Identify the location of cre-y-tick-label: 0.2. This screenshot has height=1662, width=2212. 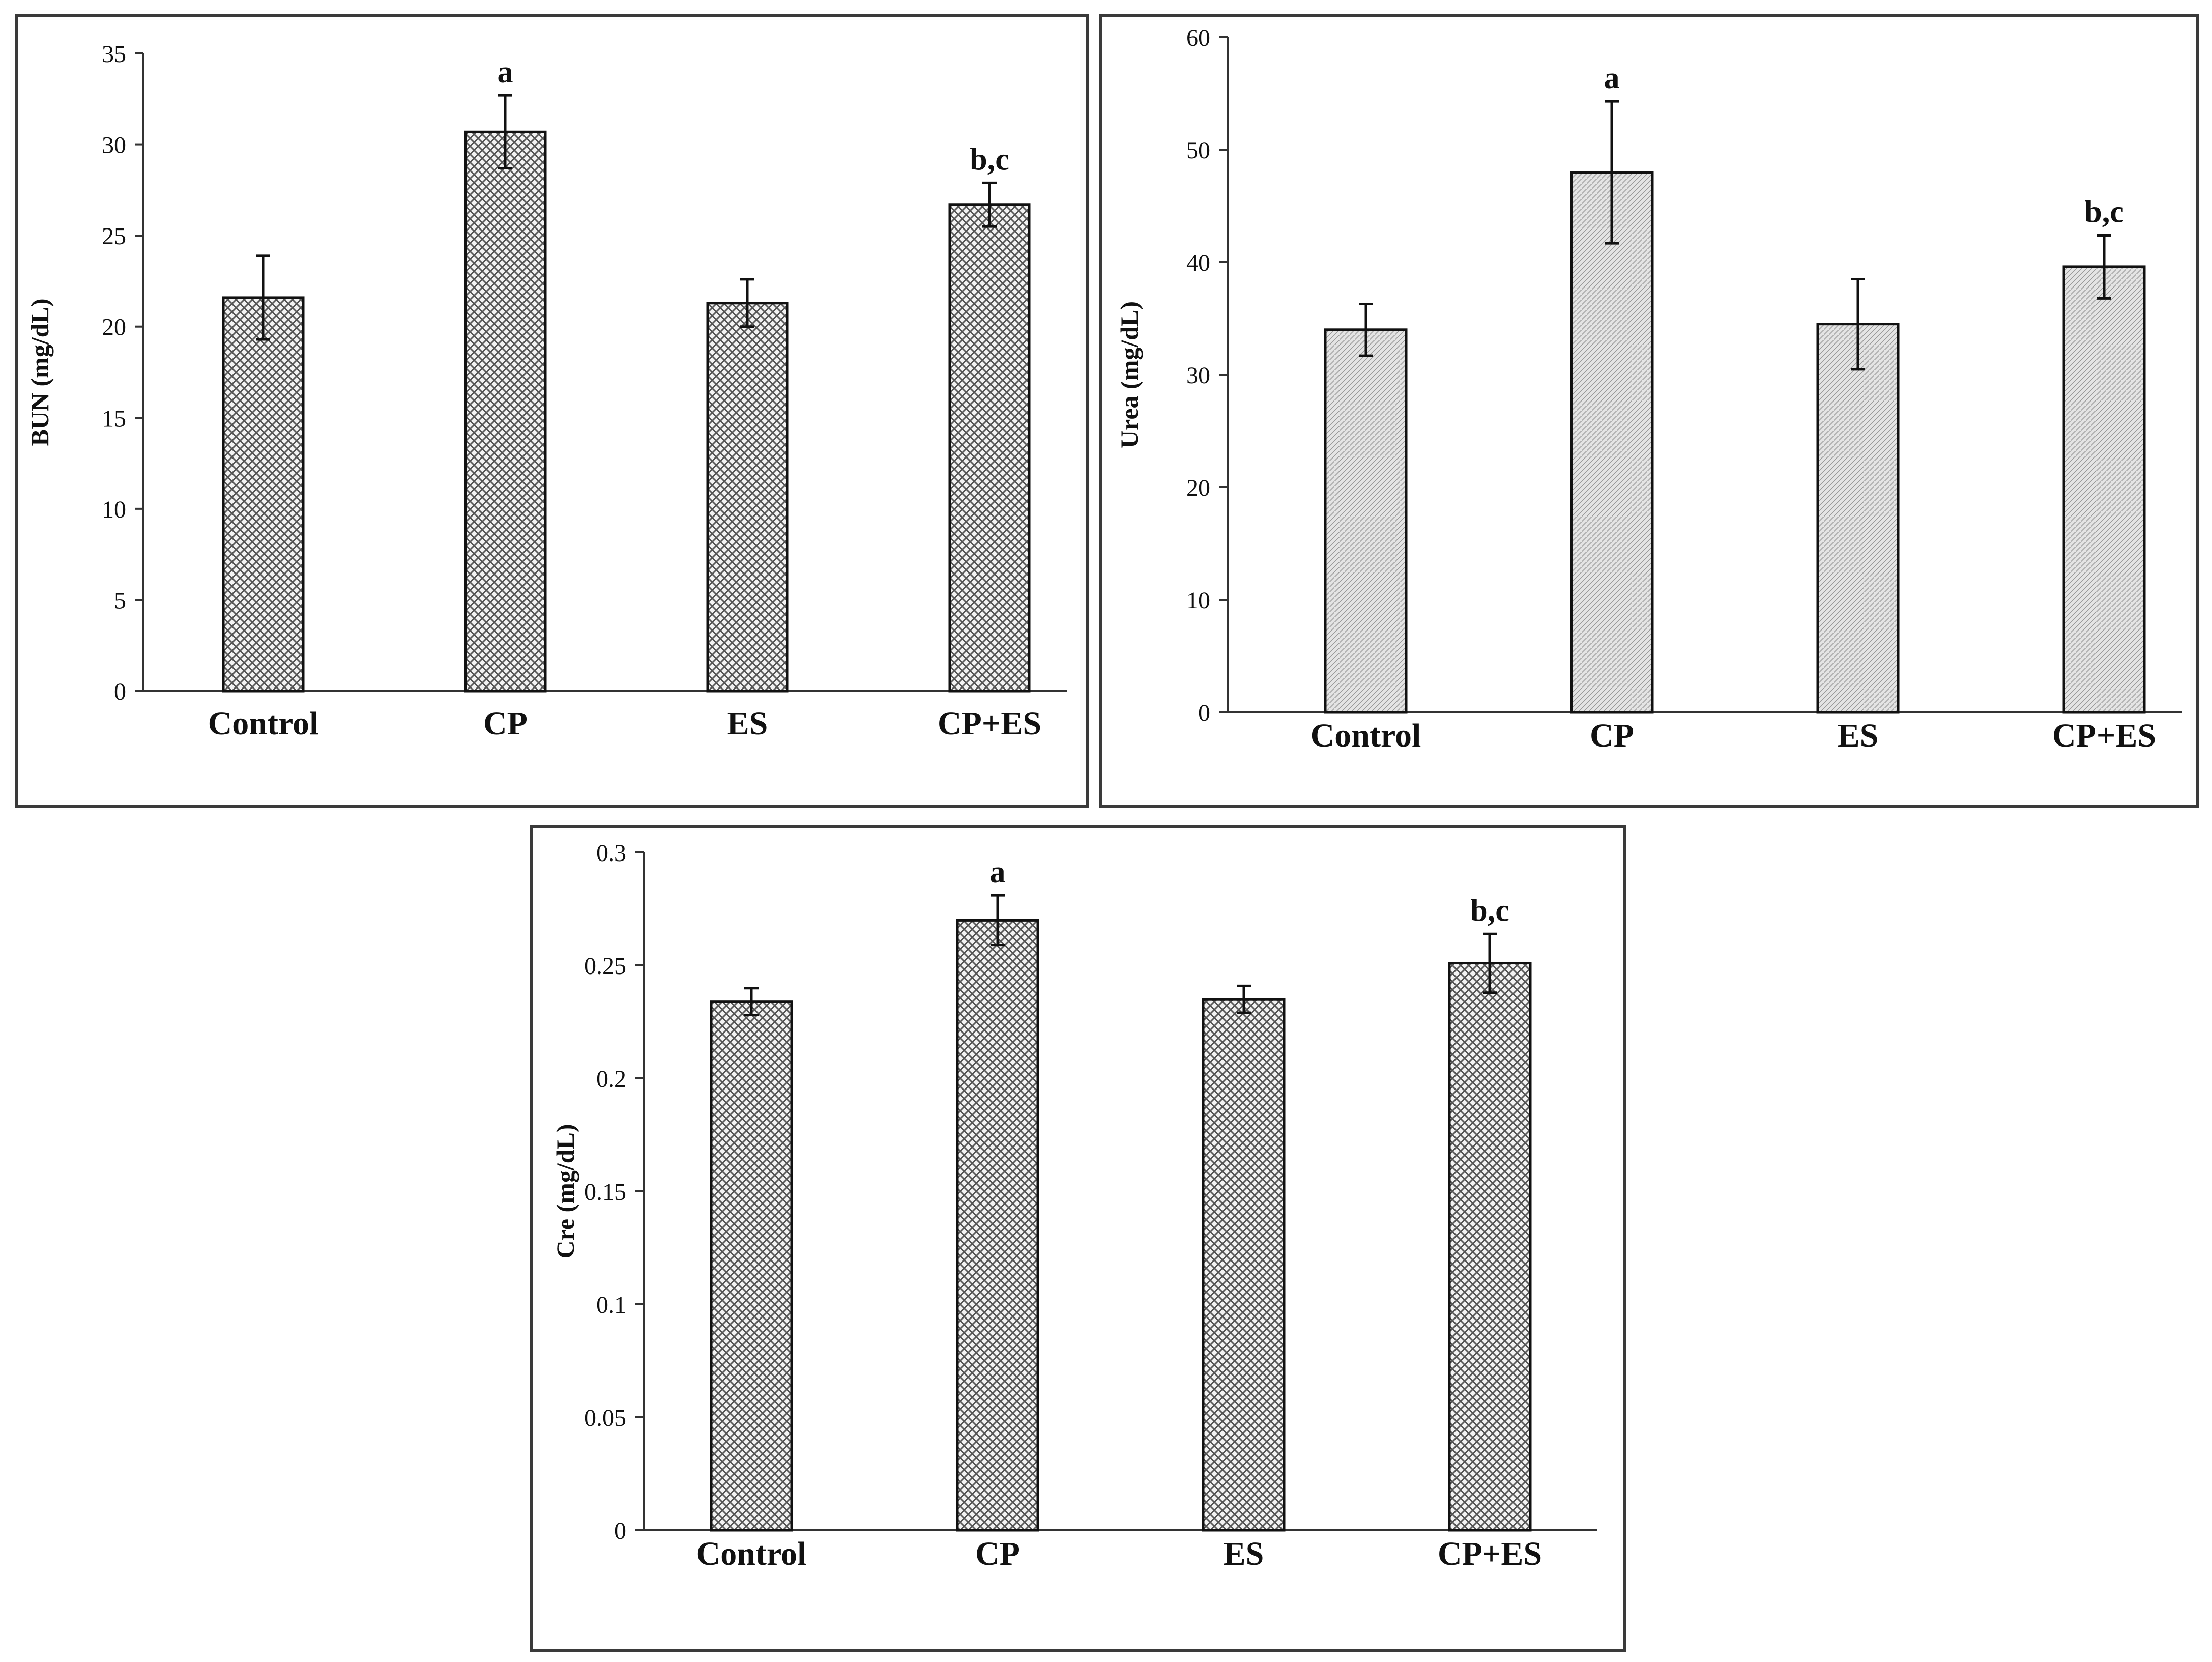
(611, 1079).